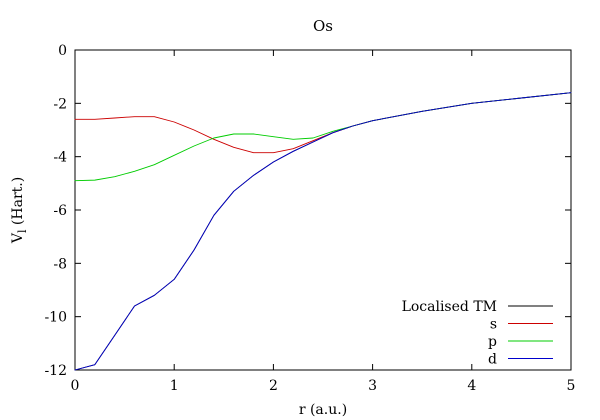 The width and height of the screenshot is (600, 420). Describe the element at coordinates (22, 231) in the screenshot. I see `y-axis-label-sub: l` at that location.